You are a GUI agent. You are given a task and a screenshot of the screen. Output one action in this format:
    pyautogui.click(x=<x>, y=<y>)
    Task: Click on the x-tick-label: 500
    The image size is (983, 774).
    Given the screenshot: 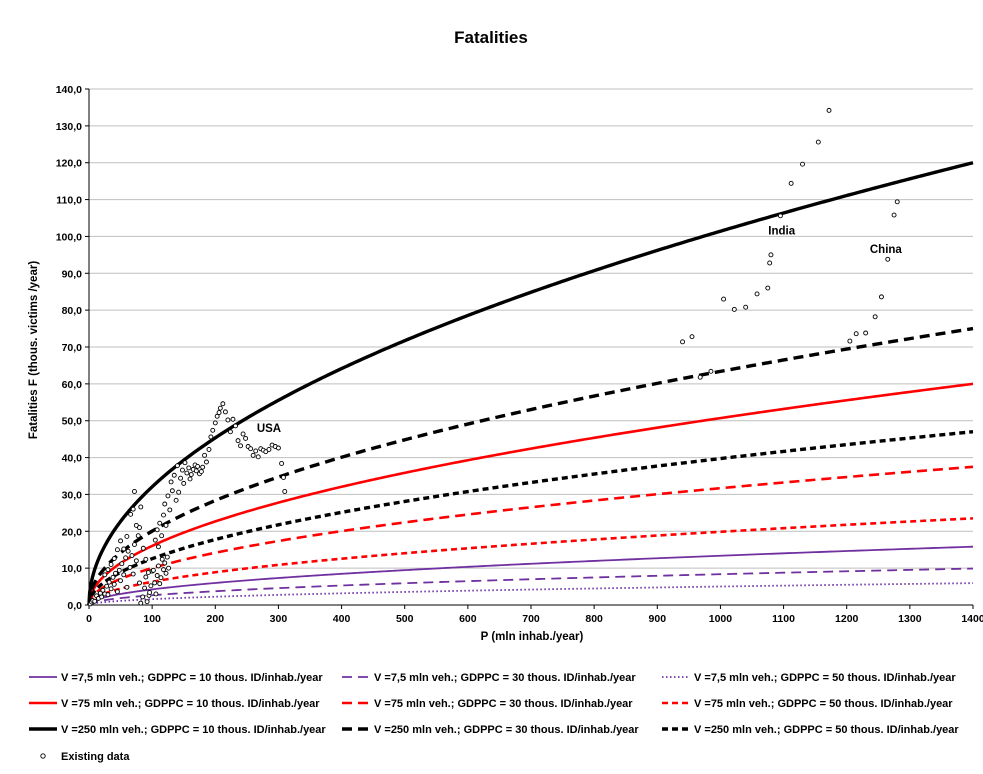 What is the action you would take?
    pyautogui.click(x=405, y=619)
    